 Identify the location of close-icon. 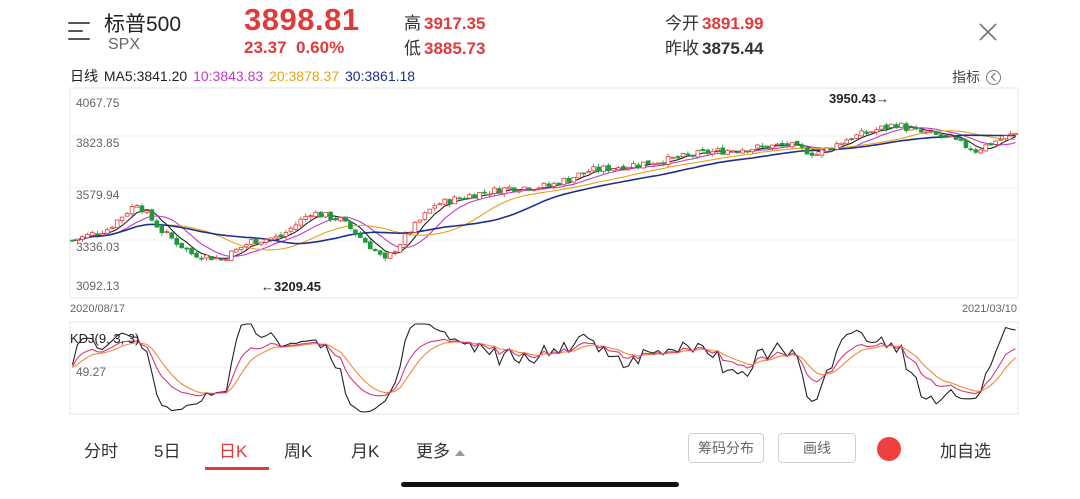
(988, 32).